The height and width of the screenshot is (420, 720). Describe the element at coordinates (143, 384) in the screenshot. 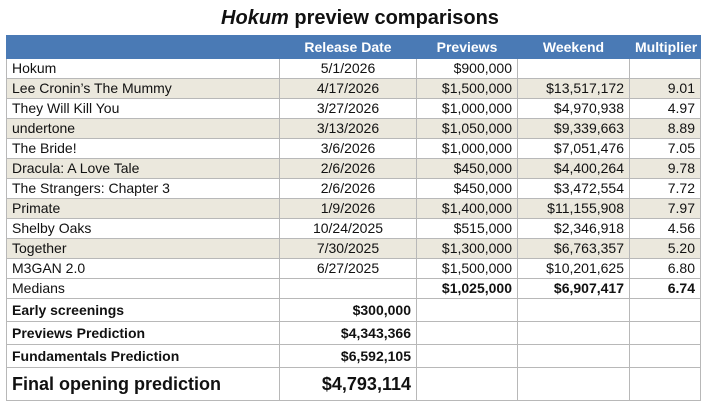

I see `final-label: Final opening prediction` at that location.